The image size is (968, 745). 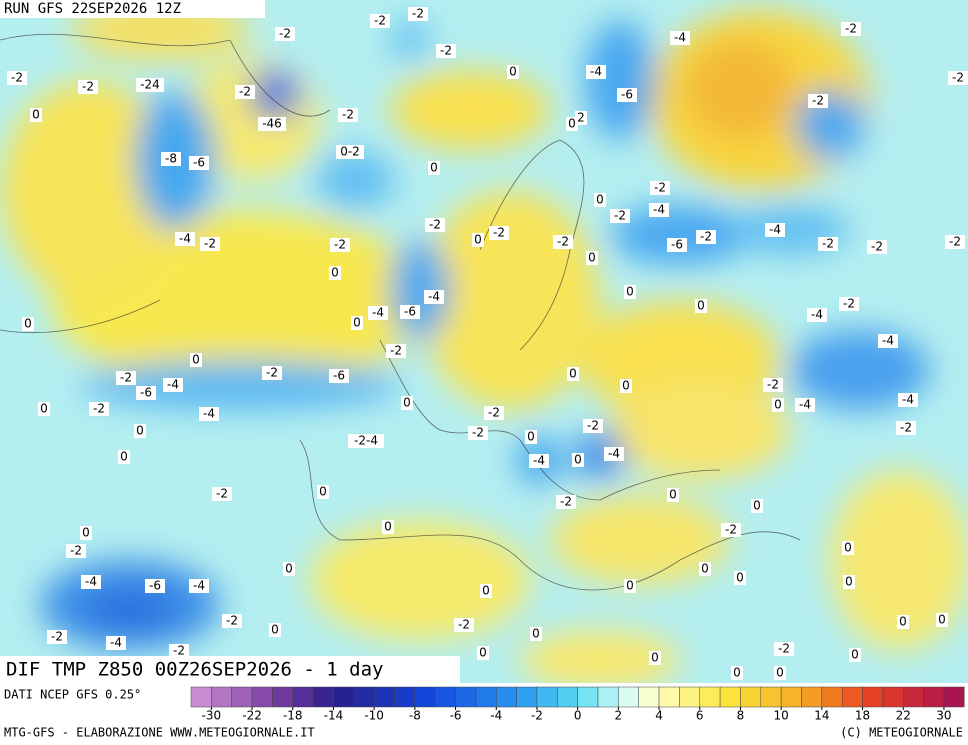 I want to click on colorbar-tick-label: -8, so click(x=415, y=716).